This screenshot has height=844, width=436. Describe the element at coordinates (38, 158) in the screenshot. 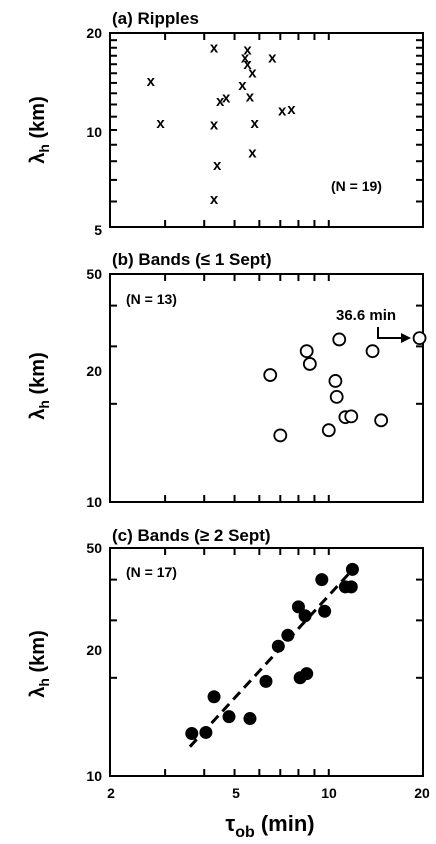

I see `panel-a-ylabel-main: λ` at that location.